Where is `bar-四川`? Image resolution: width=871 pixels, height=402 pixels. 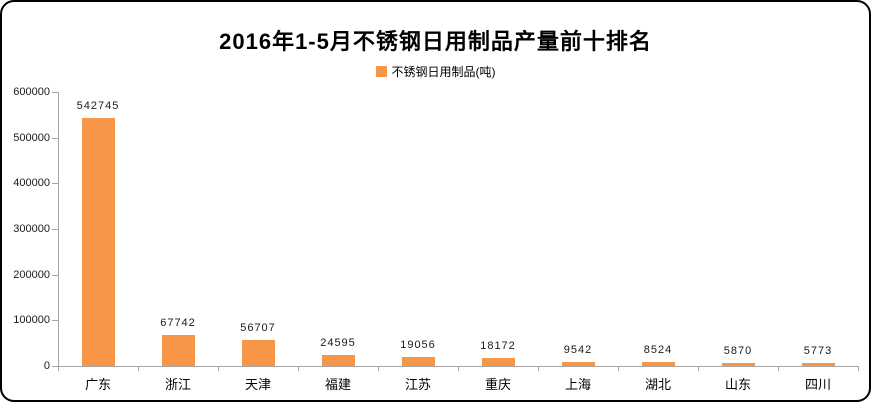
bar-四川 is located at coordinates (818, 364).